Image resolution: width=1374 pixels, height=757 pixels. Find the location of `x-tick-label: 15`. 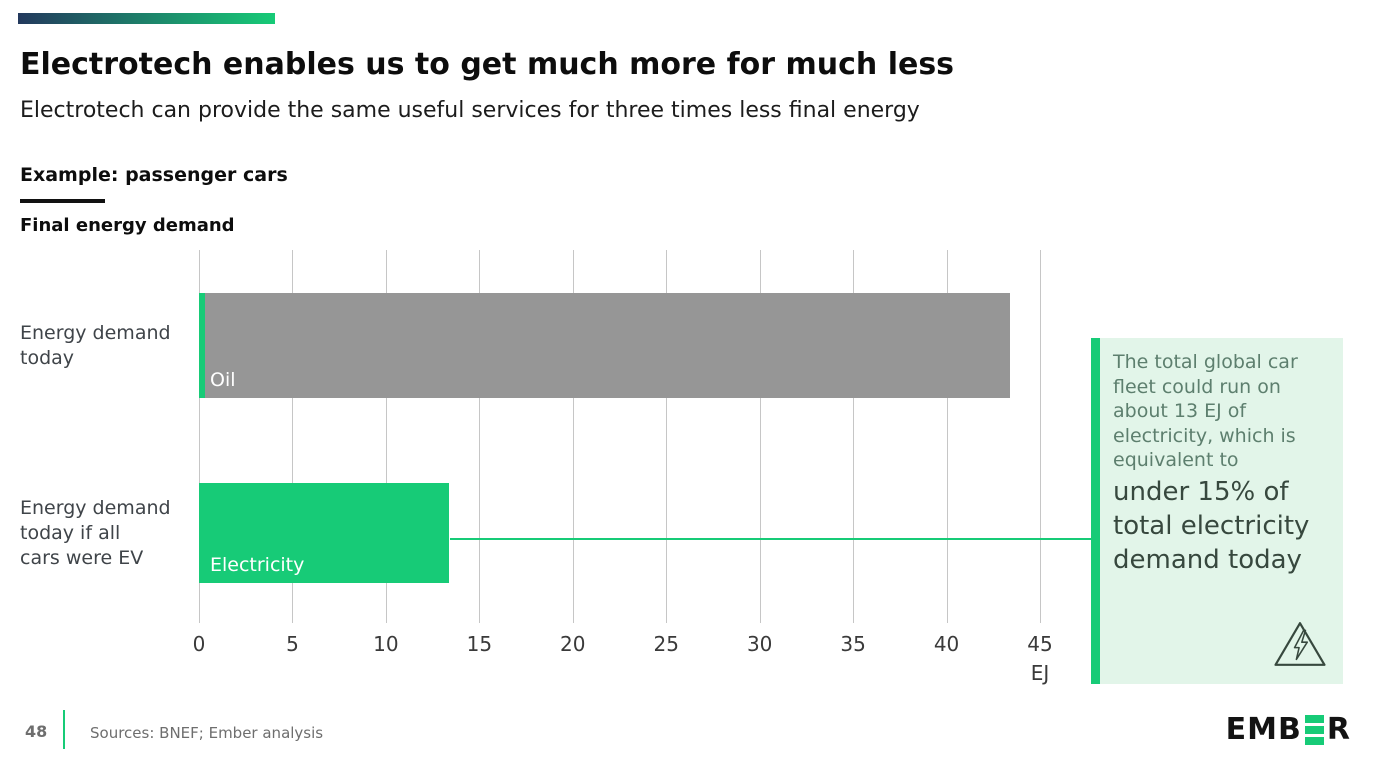

x-tick-label: 15 is located at coordinates (479, 644).